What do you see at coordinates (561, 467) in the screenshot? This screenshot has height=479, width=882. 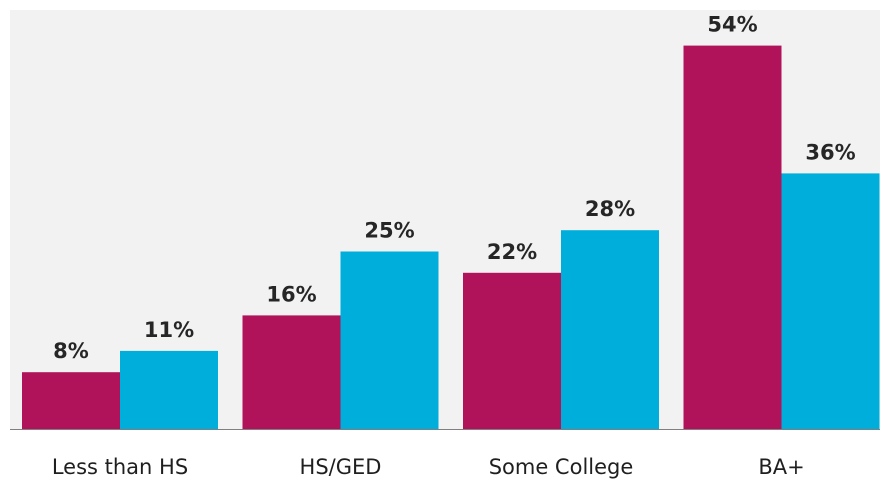 I see `category-label-2: Some College` at bounding box center [561, 467].